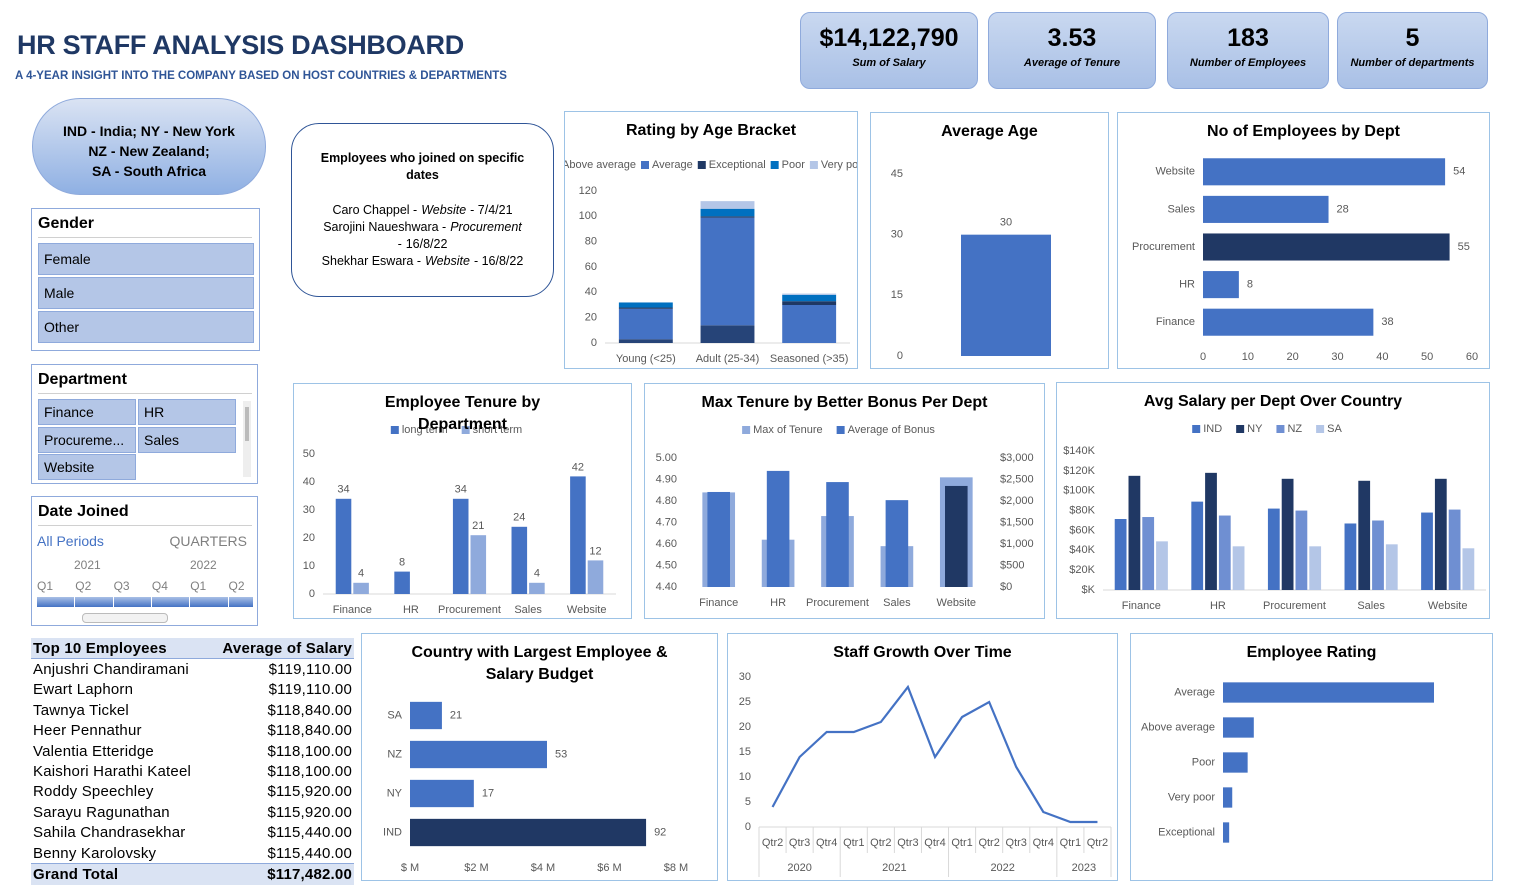 The height and width of the screenshot is (895, 1513). Describe the element at coordinates (343, 490) in the screenshot. I see `data-label: 34` at that location.